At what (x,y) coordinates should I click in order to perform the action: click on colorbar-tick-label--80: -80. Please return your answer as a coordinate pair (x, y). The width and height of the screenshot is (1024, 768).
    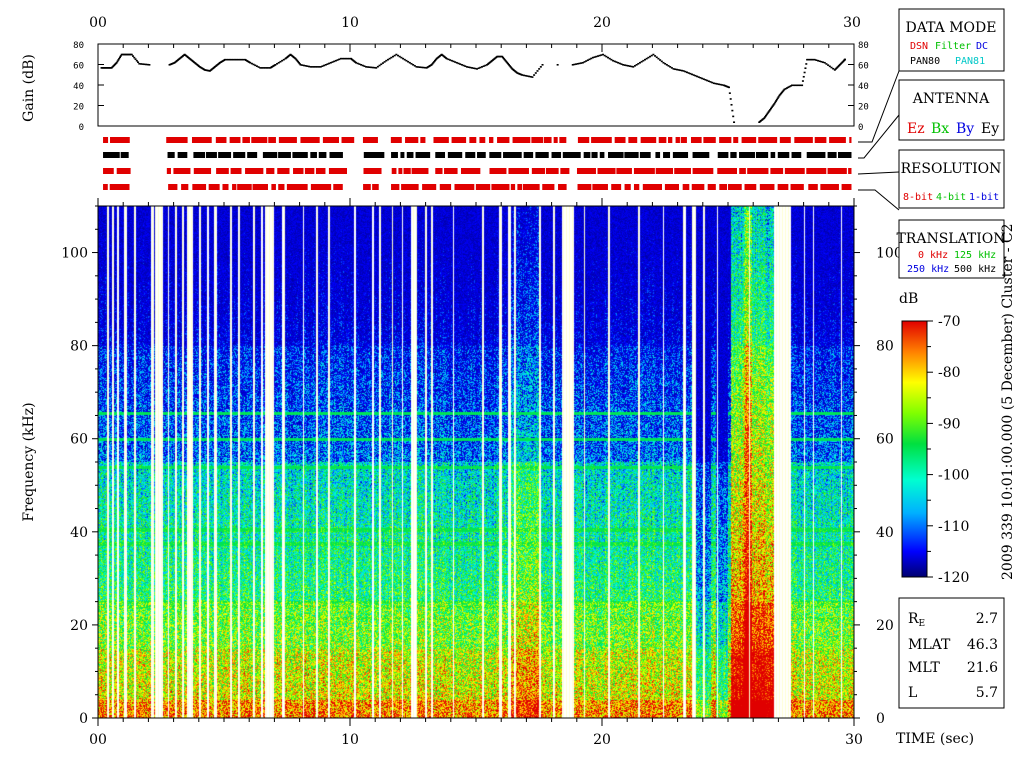
    Looking at the image, I should click on (949, 373).